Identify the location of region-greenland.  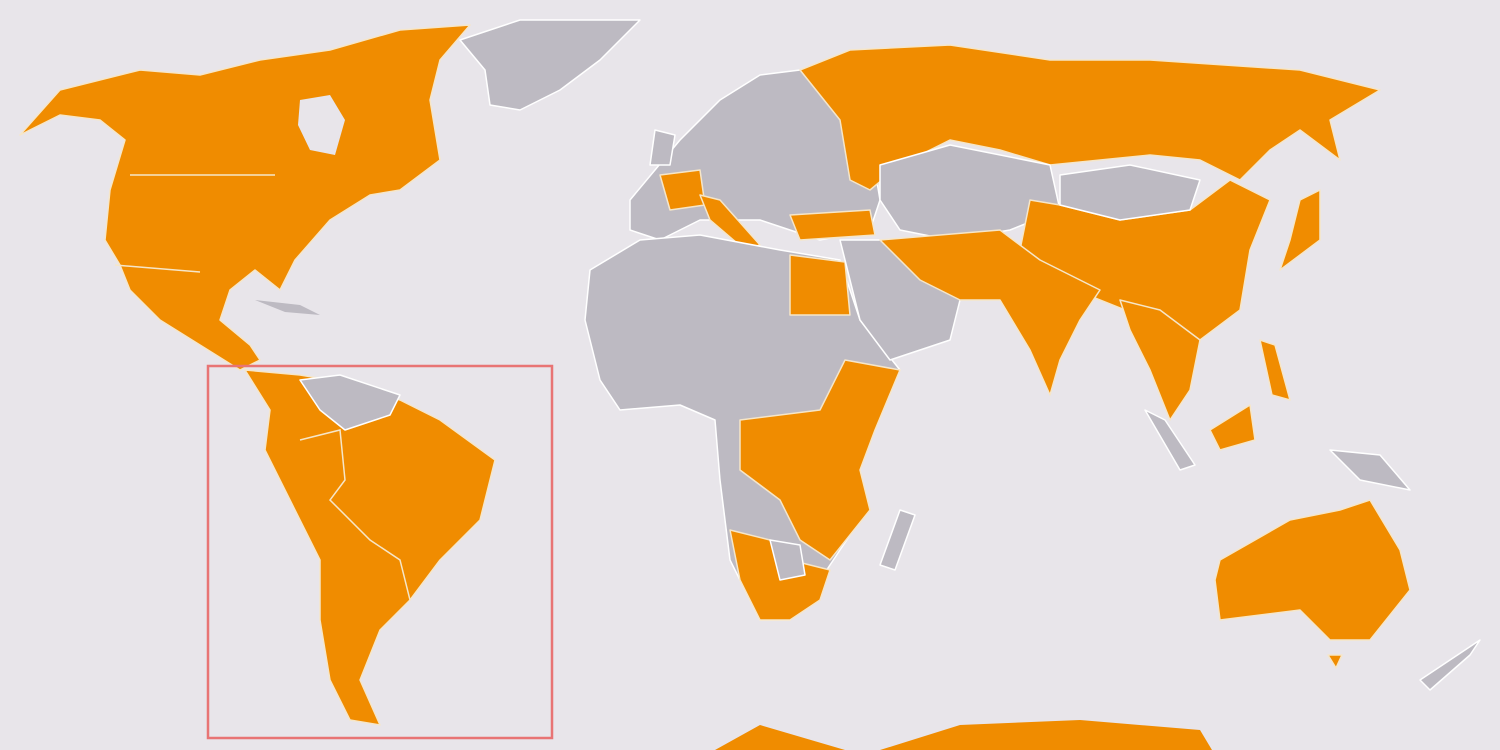
(550, 65).